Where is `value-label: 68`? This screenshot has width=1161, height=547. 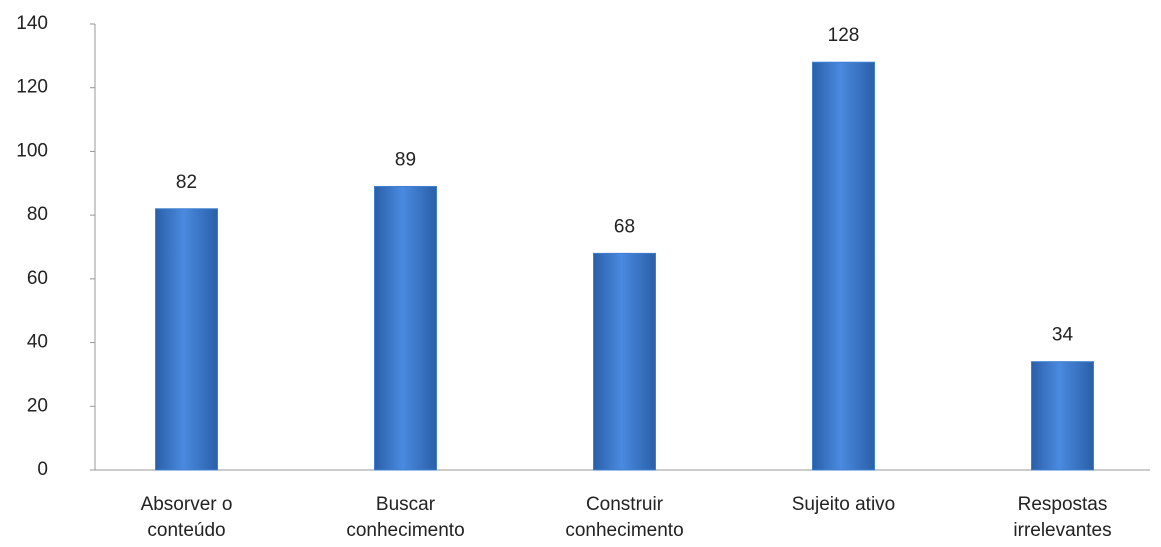 value-label: 68 is located at coordinates (624, 226).